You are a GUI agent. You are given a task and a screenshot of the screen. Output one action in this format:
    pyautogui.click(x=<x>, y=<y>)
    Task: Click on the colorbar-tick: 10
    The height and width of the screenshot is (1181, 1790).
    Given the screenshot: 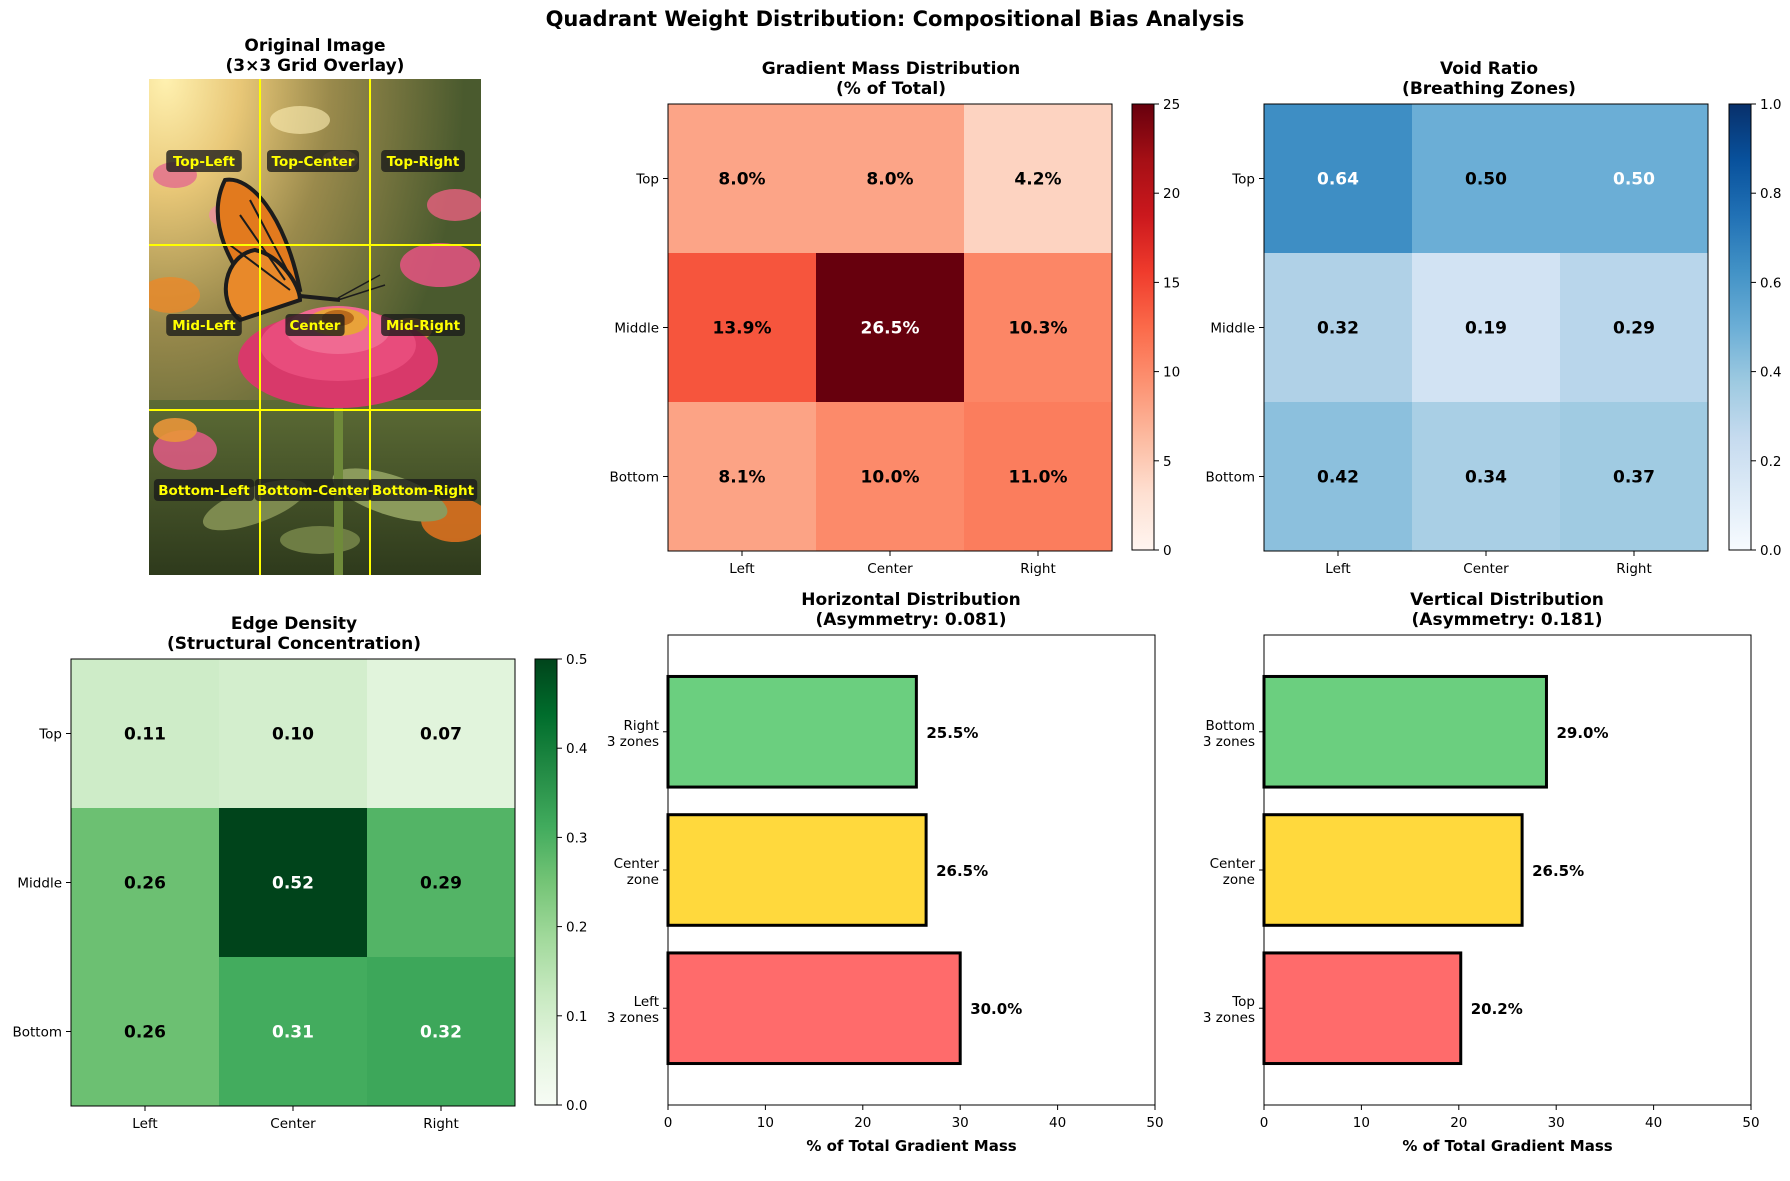 What is the action you would take?
    pyautogui.click(x=1171, y=373)
    